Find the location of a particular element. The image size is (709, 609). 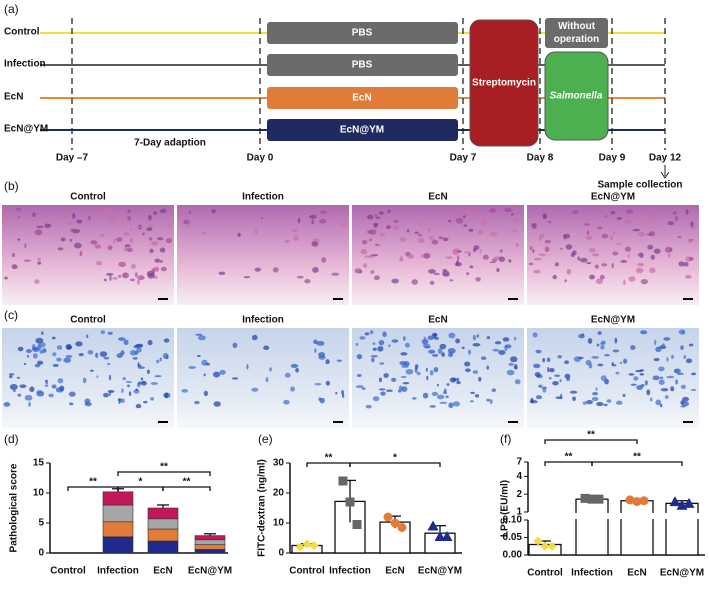

y-axis-title: Pathological score is located at coordinates (14, 507).